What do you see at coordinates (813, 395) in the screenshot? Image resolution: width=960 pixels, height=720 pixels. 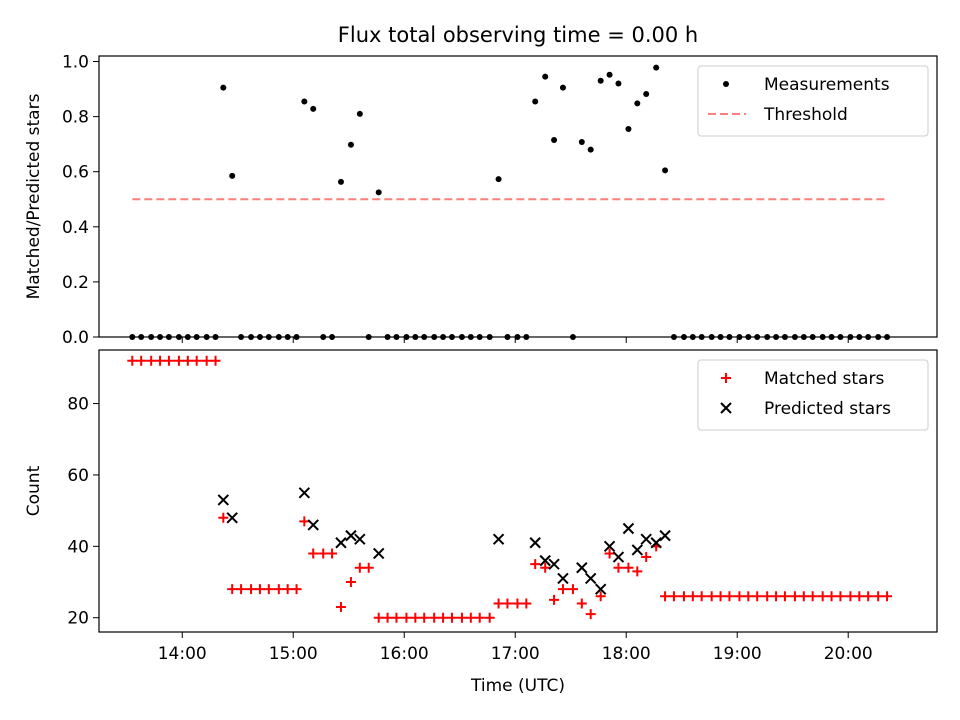 I see `legend: Matched stars Predicted stars` at bounding box center [813, 395].